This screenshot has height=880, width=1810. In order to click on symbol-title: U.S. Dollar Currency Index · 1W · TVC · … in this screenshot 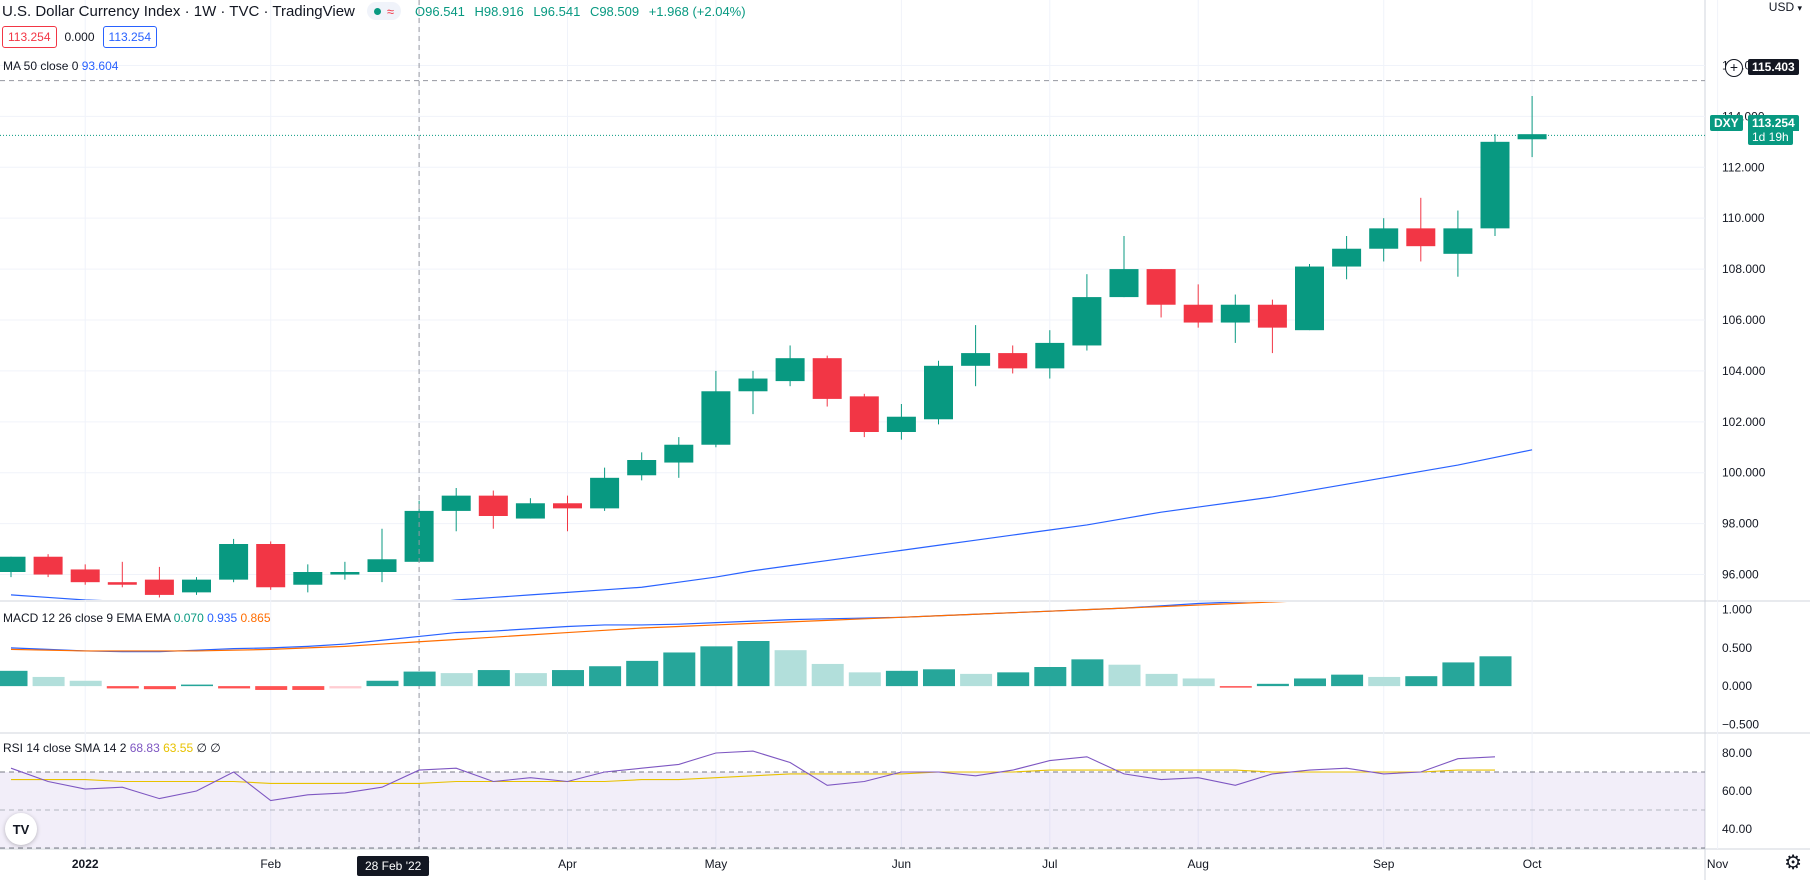, I will do `click(178, 11)`.